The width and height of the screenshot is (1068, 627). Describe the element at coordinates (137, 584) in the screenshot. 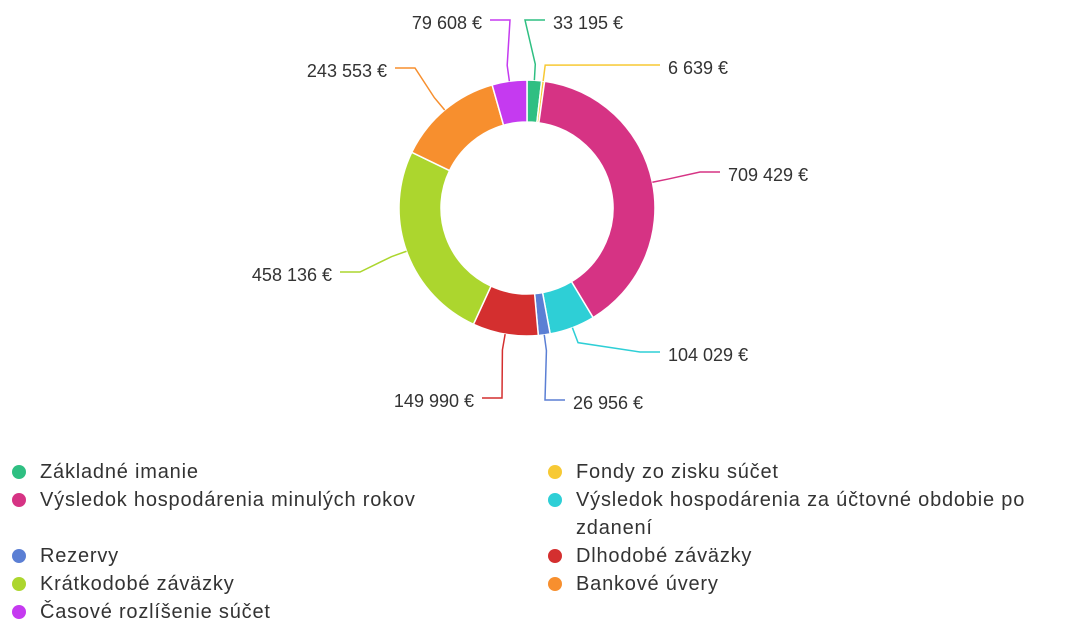

I see `legend-label: Krátkodobé záväzky` at that location.